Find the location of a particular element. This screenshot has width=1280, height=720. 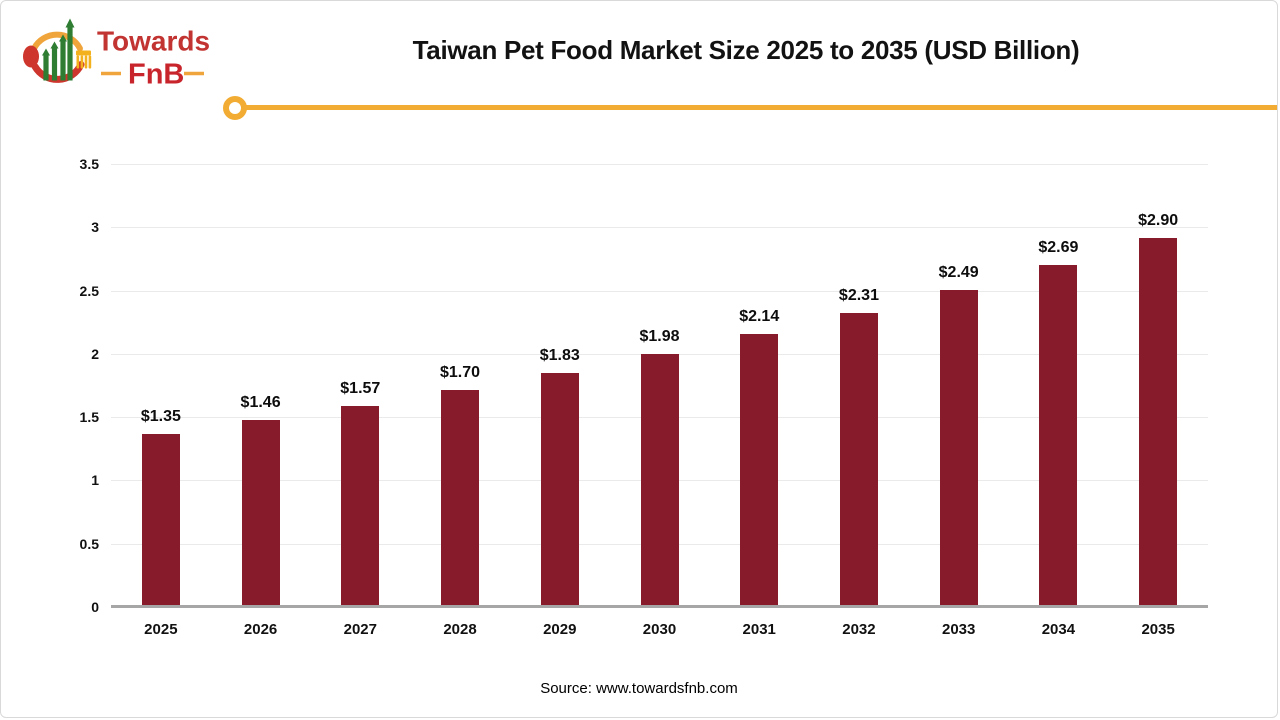

x-axis-tick-label: 2028 is located at coordinates (460, 629).